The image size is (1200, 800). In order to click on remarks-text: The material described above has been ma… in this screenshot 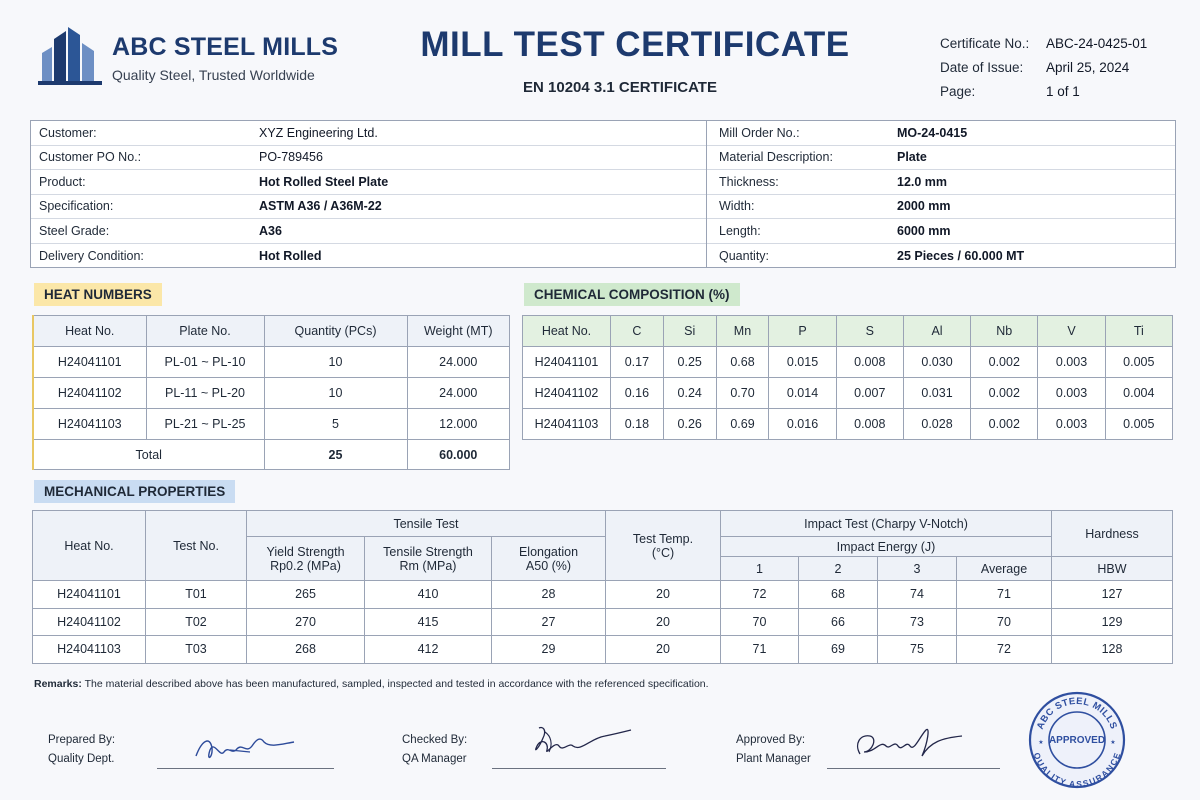, I will do `click(396, 684)`.